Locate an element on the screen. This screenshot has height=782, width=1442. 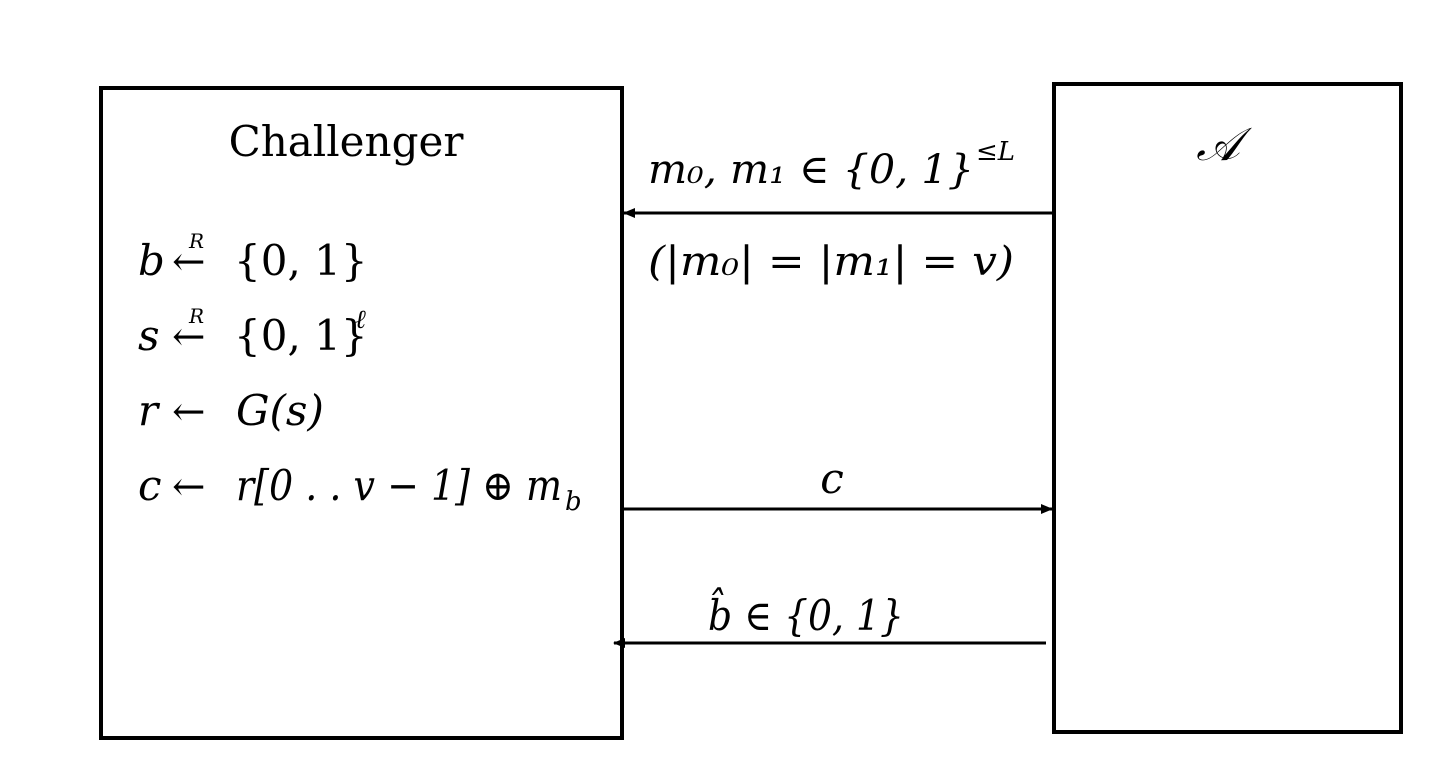
step-rhs: r[0 . . v − 1] ⊕ m is located at coordinates (399, 485).